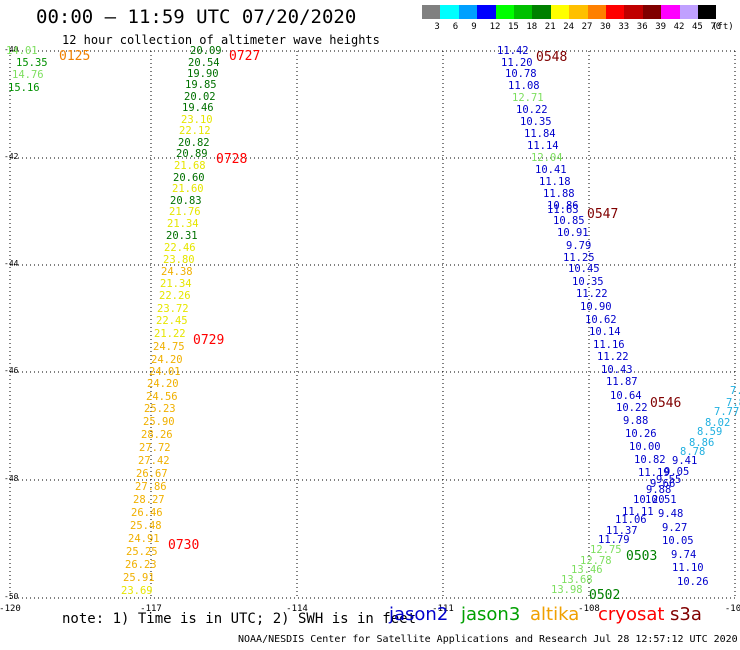  What do you see at coordinates (180, 248) in the screenshot?
I see `wave-height-value: 22.46` at bounding box center [180, 248].